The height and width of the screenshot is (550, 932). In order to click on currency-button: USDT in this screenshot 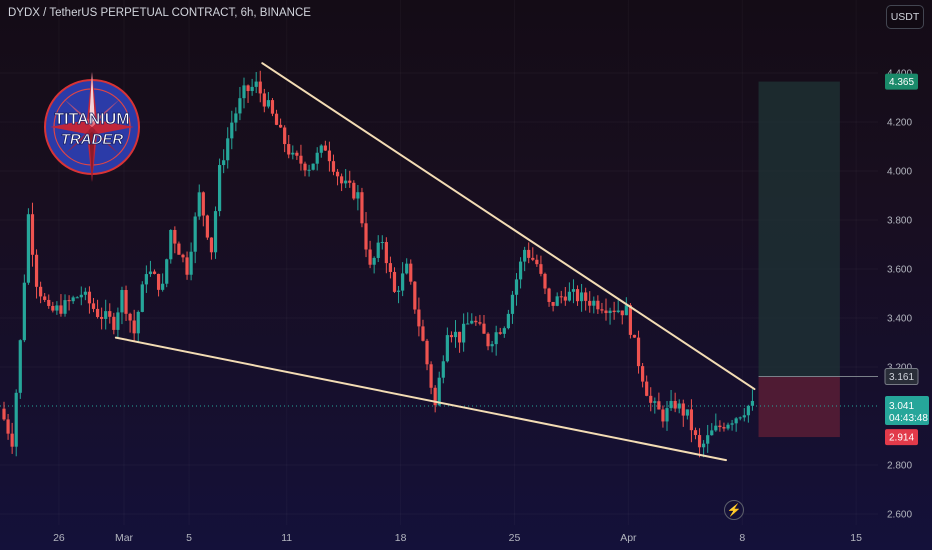, I will do `click(905, 17)`.